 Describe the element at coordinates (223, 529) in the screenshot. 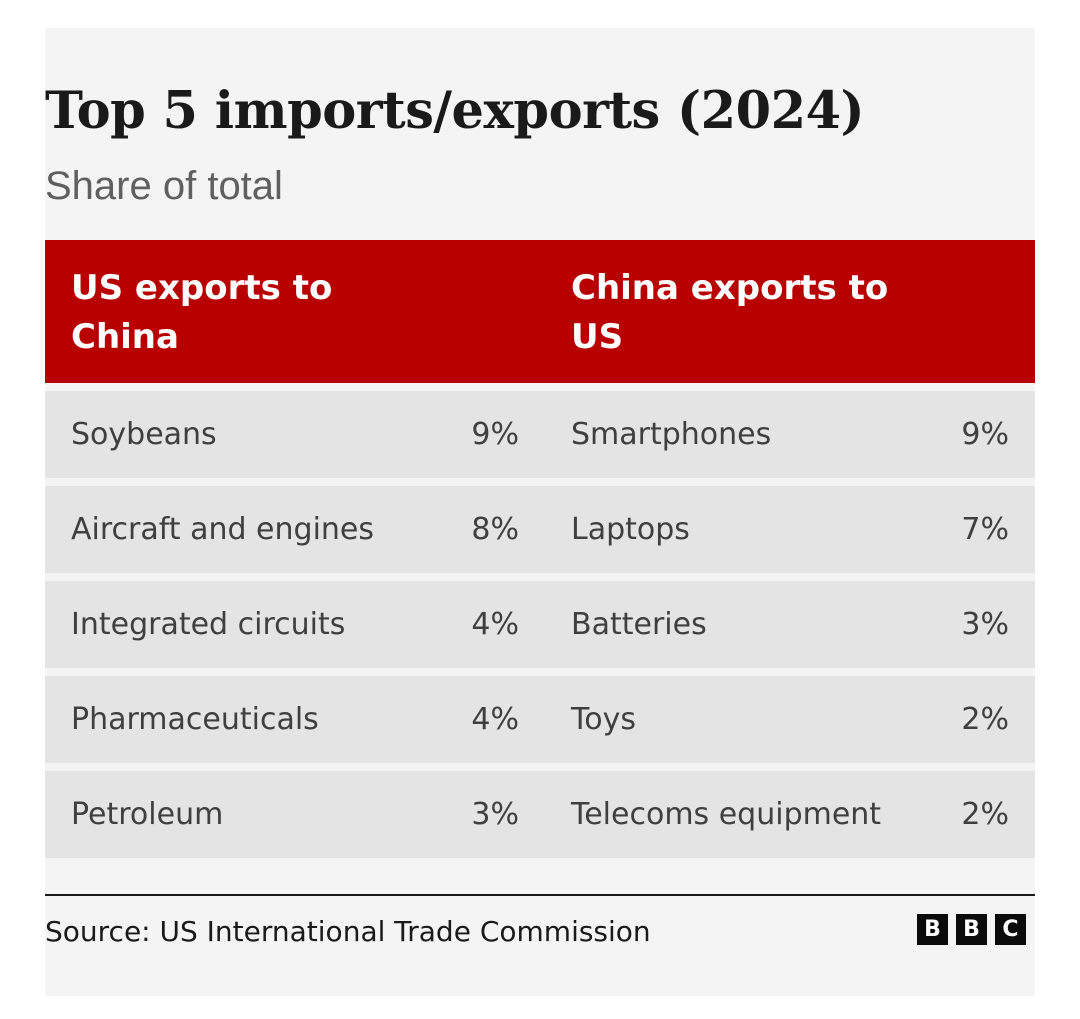

I see `us-export-item: Aircraft and engines` at that location.